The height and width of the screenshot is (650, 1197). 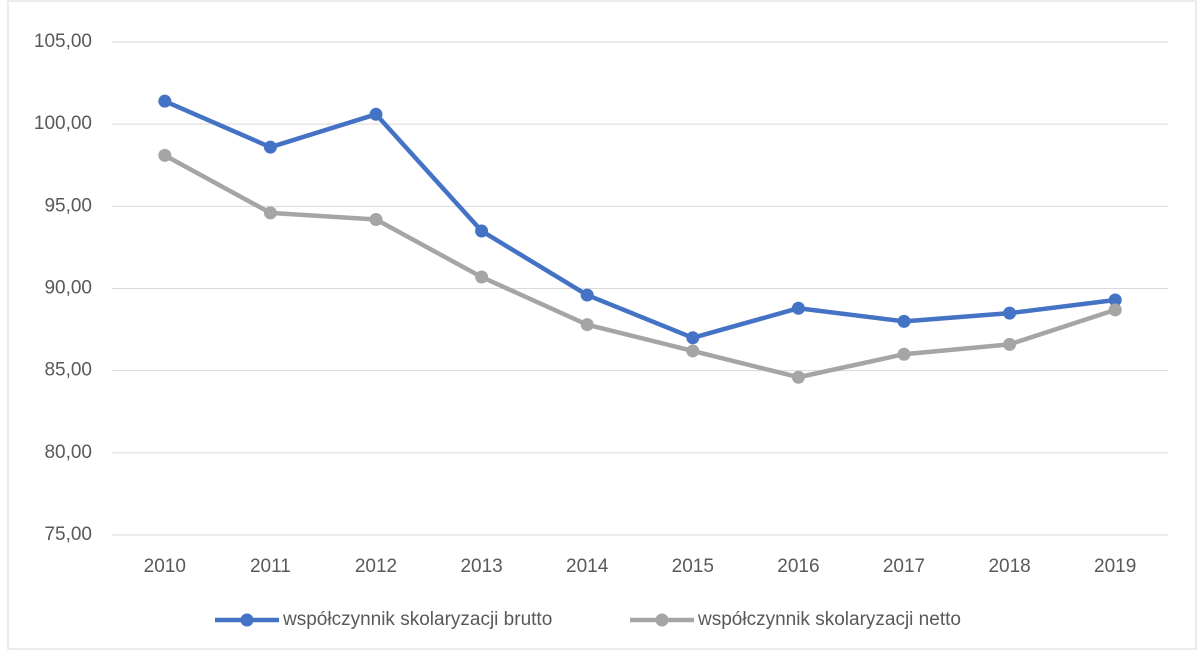 What do you see at coordinates (376, 566) in the screenshot?
I see `x-tick-label: 2012` at bounding box center [376, 566].